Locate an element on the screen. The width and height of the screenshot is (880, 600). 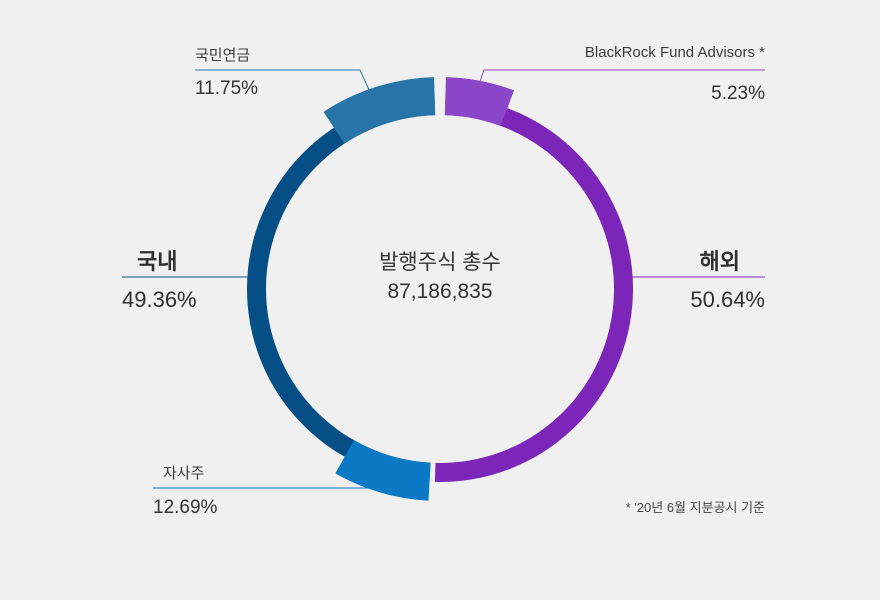
label-blackrock-name: BlackRock Fund Advisors * is located at coordinates (674, 52).